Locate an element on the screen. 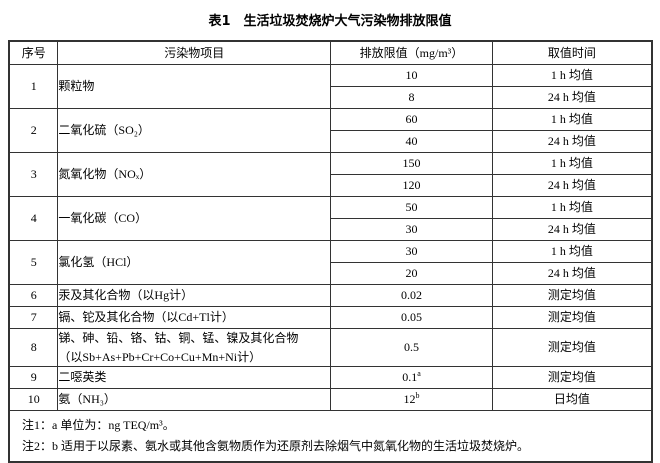  row-item: 二噁英类 is located at coordinates (194, 377).